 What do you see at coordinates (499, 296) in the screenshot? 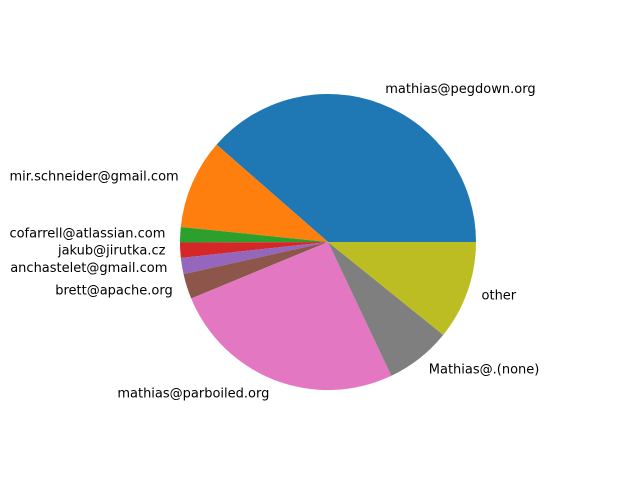
I see `pie-label-other: other` at bounding box center [499, 296].